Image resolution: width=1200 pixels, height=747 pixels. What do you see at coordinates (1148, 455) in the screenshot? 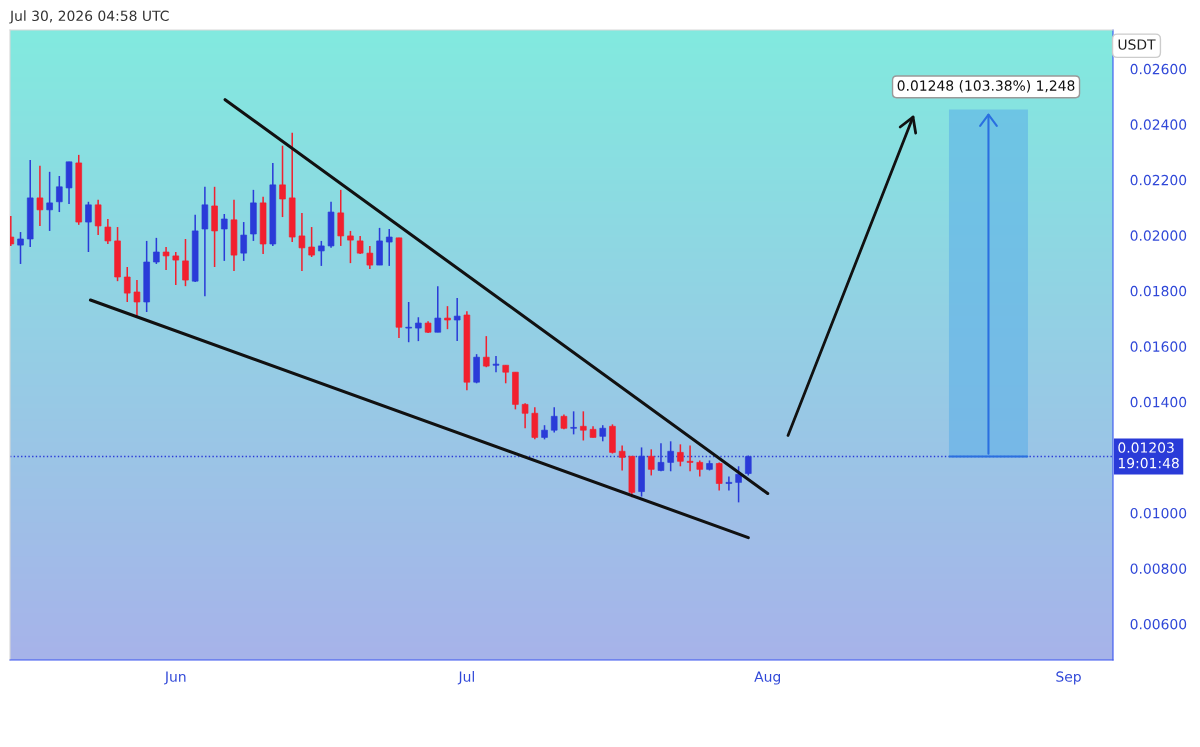
I see `ref-line-label: 0.01203 19:01:48` at bounding box center [1148, 455].